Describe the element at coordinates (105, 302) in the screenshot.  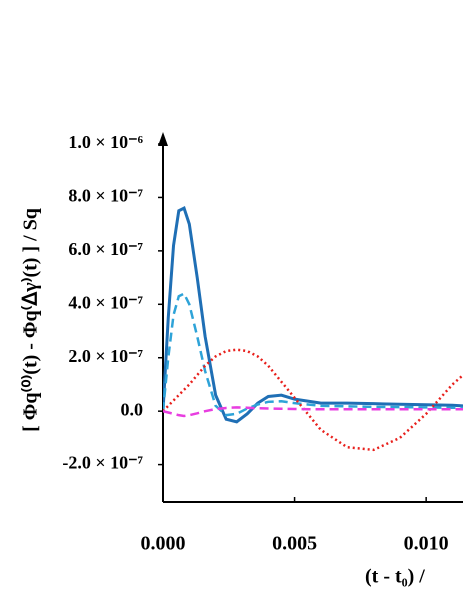
I see `y-tick-label: 4.0 × 10⁻⁷` at that location.